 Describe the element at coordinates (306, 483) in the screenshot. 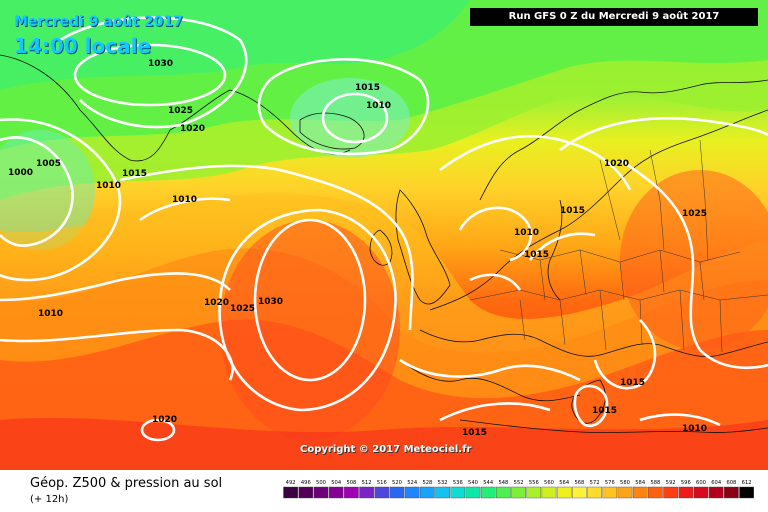

I see `legend-tick-label: 496` at that location.